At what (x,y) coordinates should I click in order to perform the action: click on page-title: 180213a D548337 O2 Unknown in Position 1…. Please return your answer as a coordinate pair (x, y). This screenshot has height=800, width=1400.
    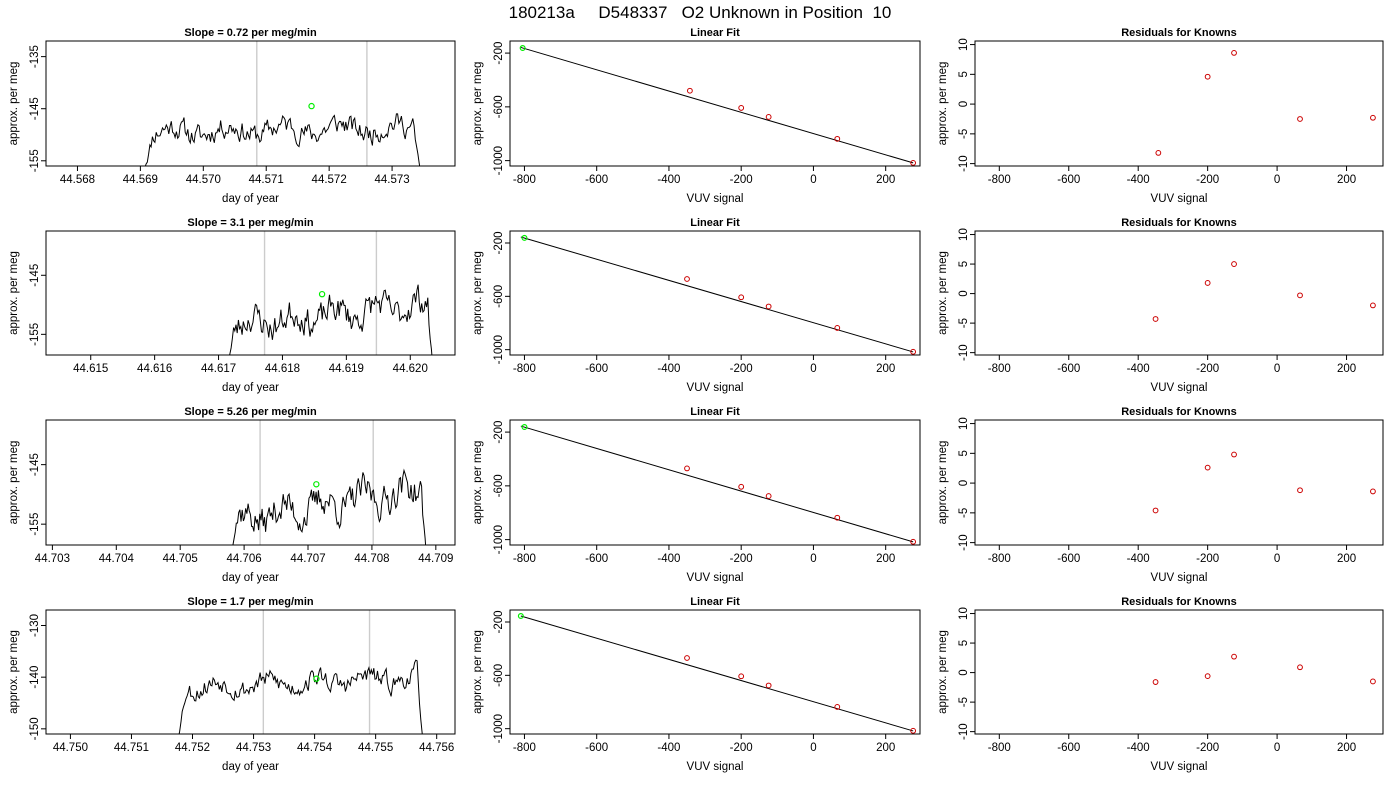
    Looking at the image, I should click on (700, 12).